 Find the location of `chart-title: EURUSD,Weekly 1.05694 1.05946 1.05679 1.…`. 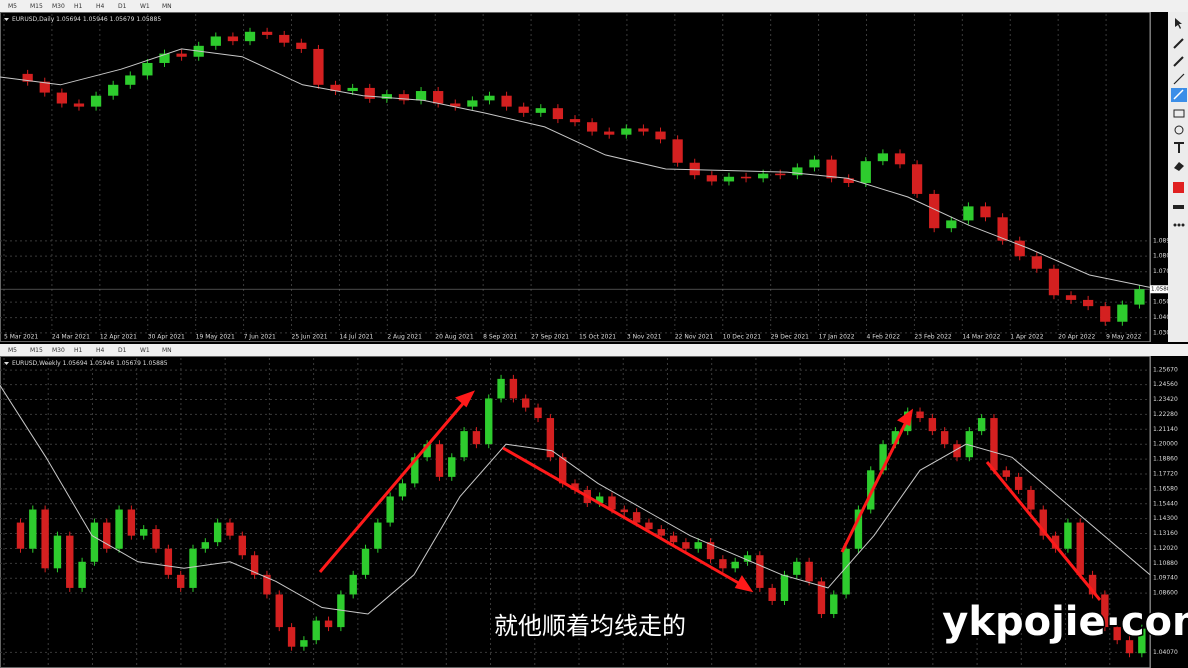

chart-title: EURUSD,Weekly 1.05694 1.05946 1.05679 1.… is located at coordinates (90, 363).